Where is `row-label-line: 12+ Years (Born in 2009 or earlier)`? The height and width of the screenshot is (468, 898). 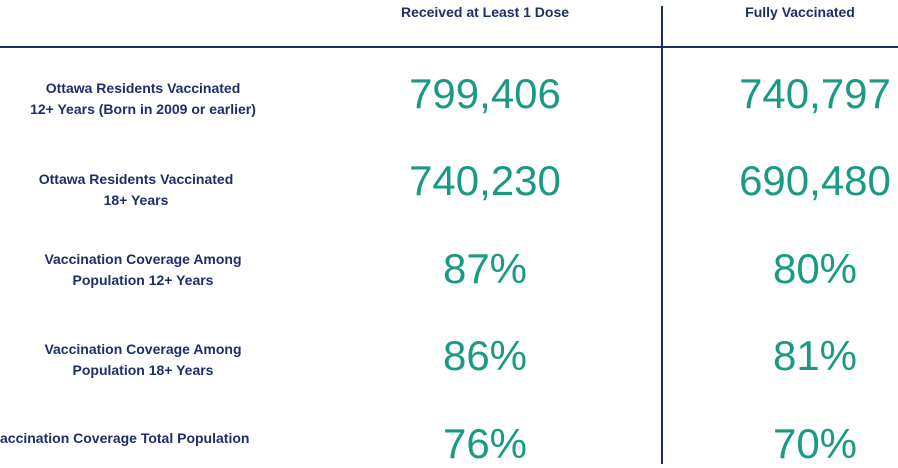
row-label-line: 12+ Years (Born in 2009 or earlier) is located at coordinates (143, 109).